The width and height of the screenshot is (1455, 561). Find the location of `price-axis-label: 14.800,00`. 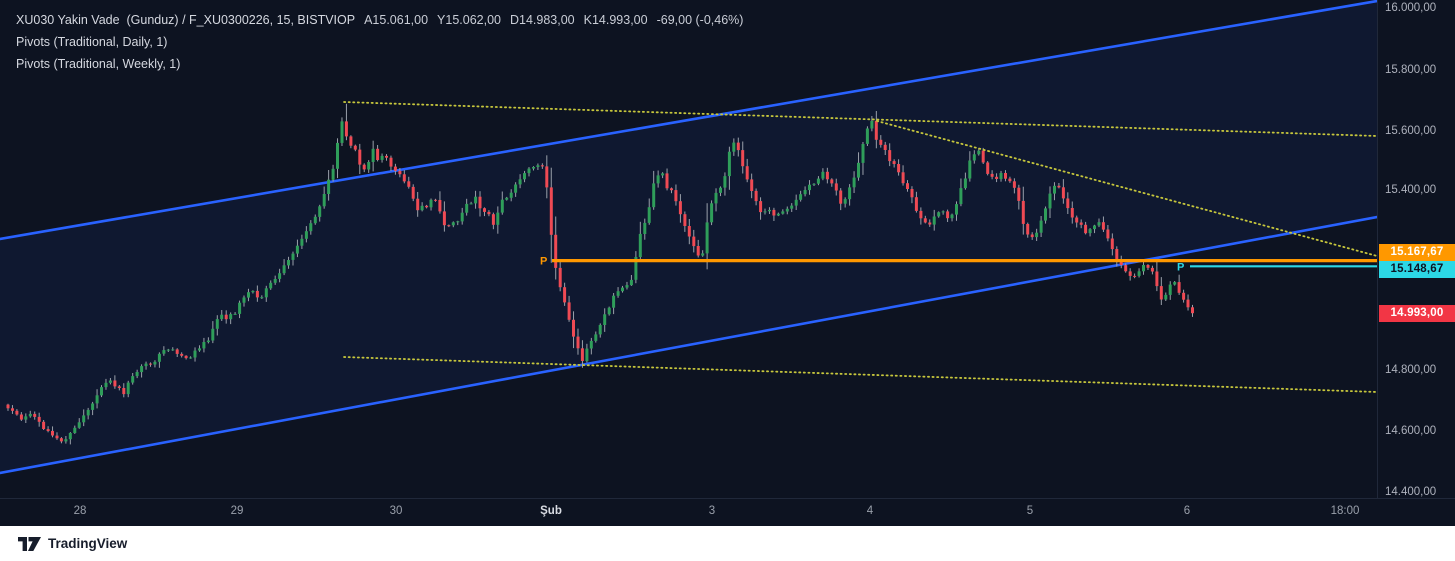

price-axis-label: 14.800,00 is located at coordinates (1411, 370).